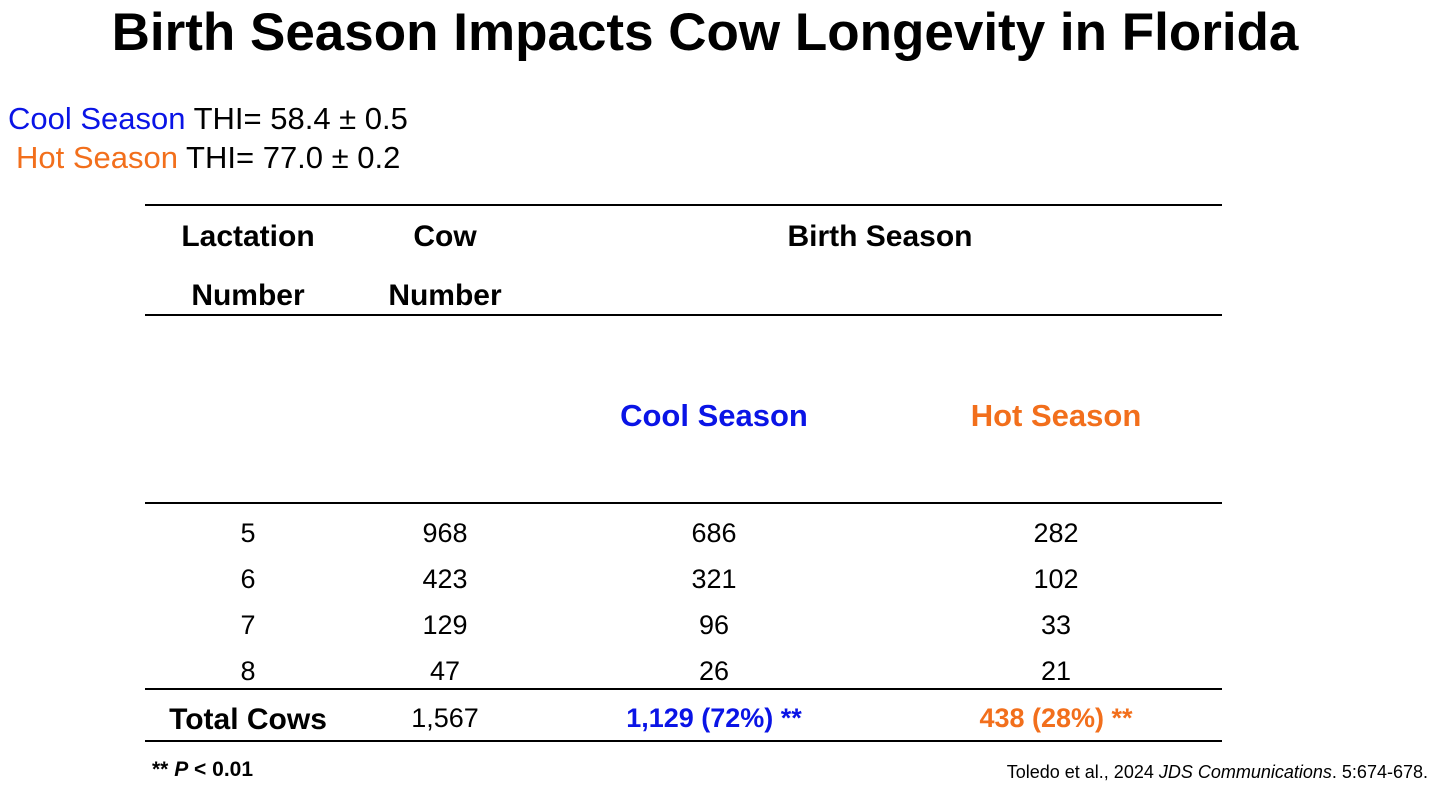 The height and width of the screenshot is (787, 1432). Describe the element at coordinates (1056, 718) in the screenshot. I see `total-hot-season: 438 (28%) **` at that location.